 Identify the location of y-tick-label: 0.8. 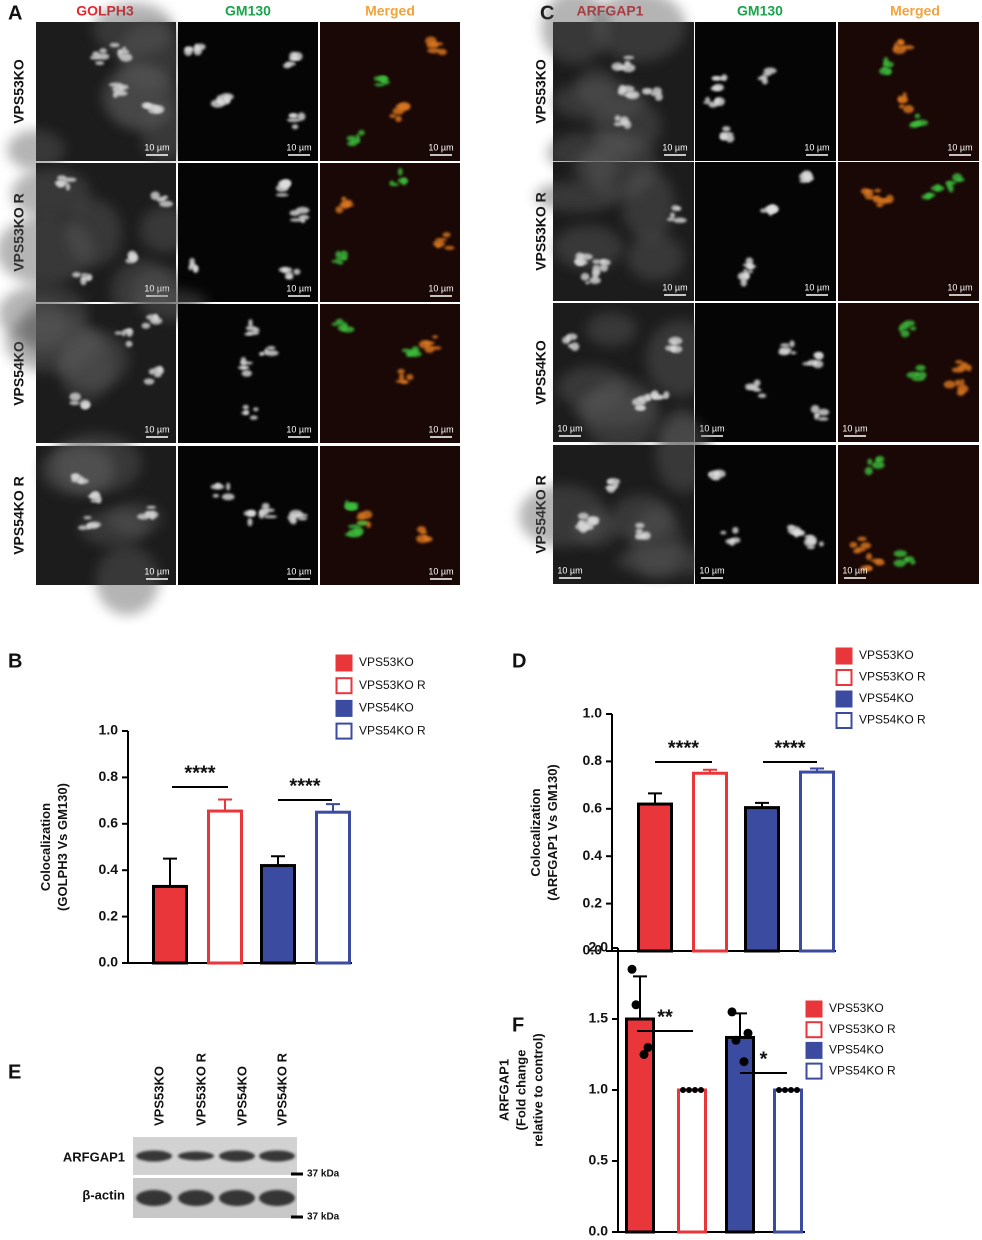
(109, 776).